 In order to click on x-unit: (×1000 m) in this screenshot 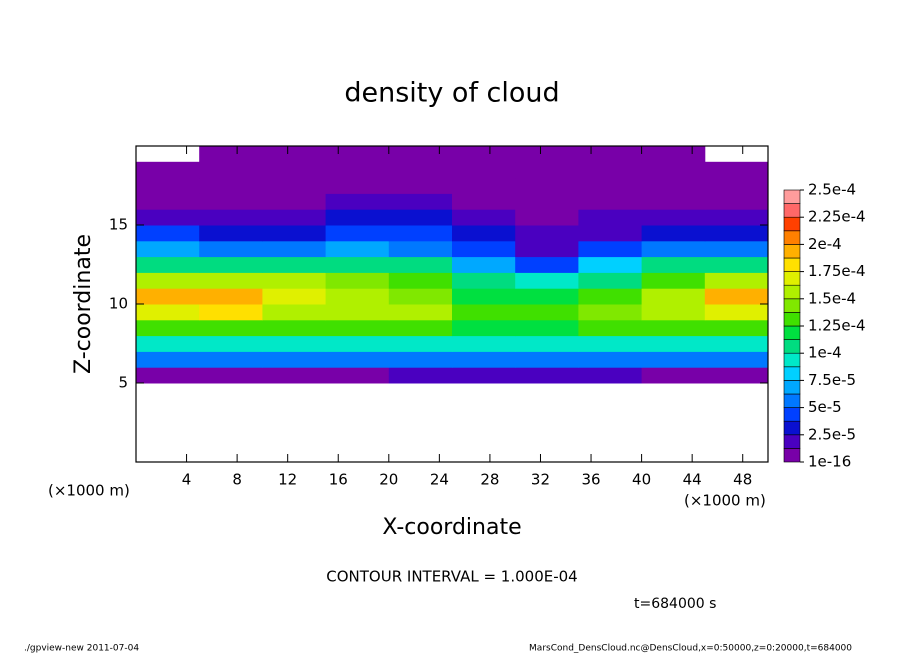, I will do `click(89, 491)`.